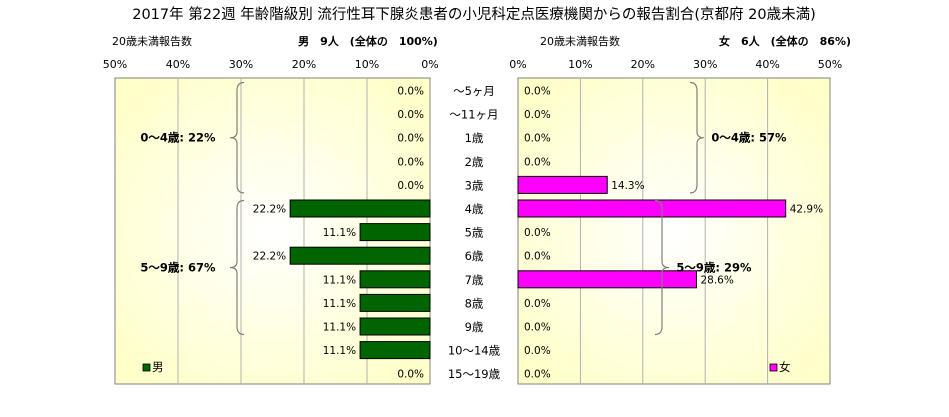 This screenshot has height=417, width=949. I want to click on male-legend-label: 男, so click(158, 367).